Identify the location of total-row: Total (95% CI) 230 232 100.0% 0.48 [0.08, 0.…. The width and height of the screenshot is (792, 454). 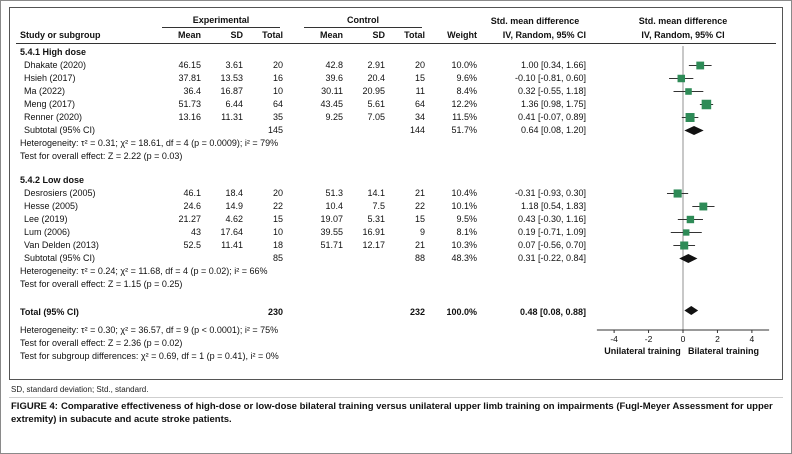
(396, 310).